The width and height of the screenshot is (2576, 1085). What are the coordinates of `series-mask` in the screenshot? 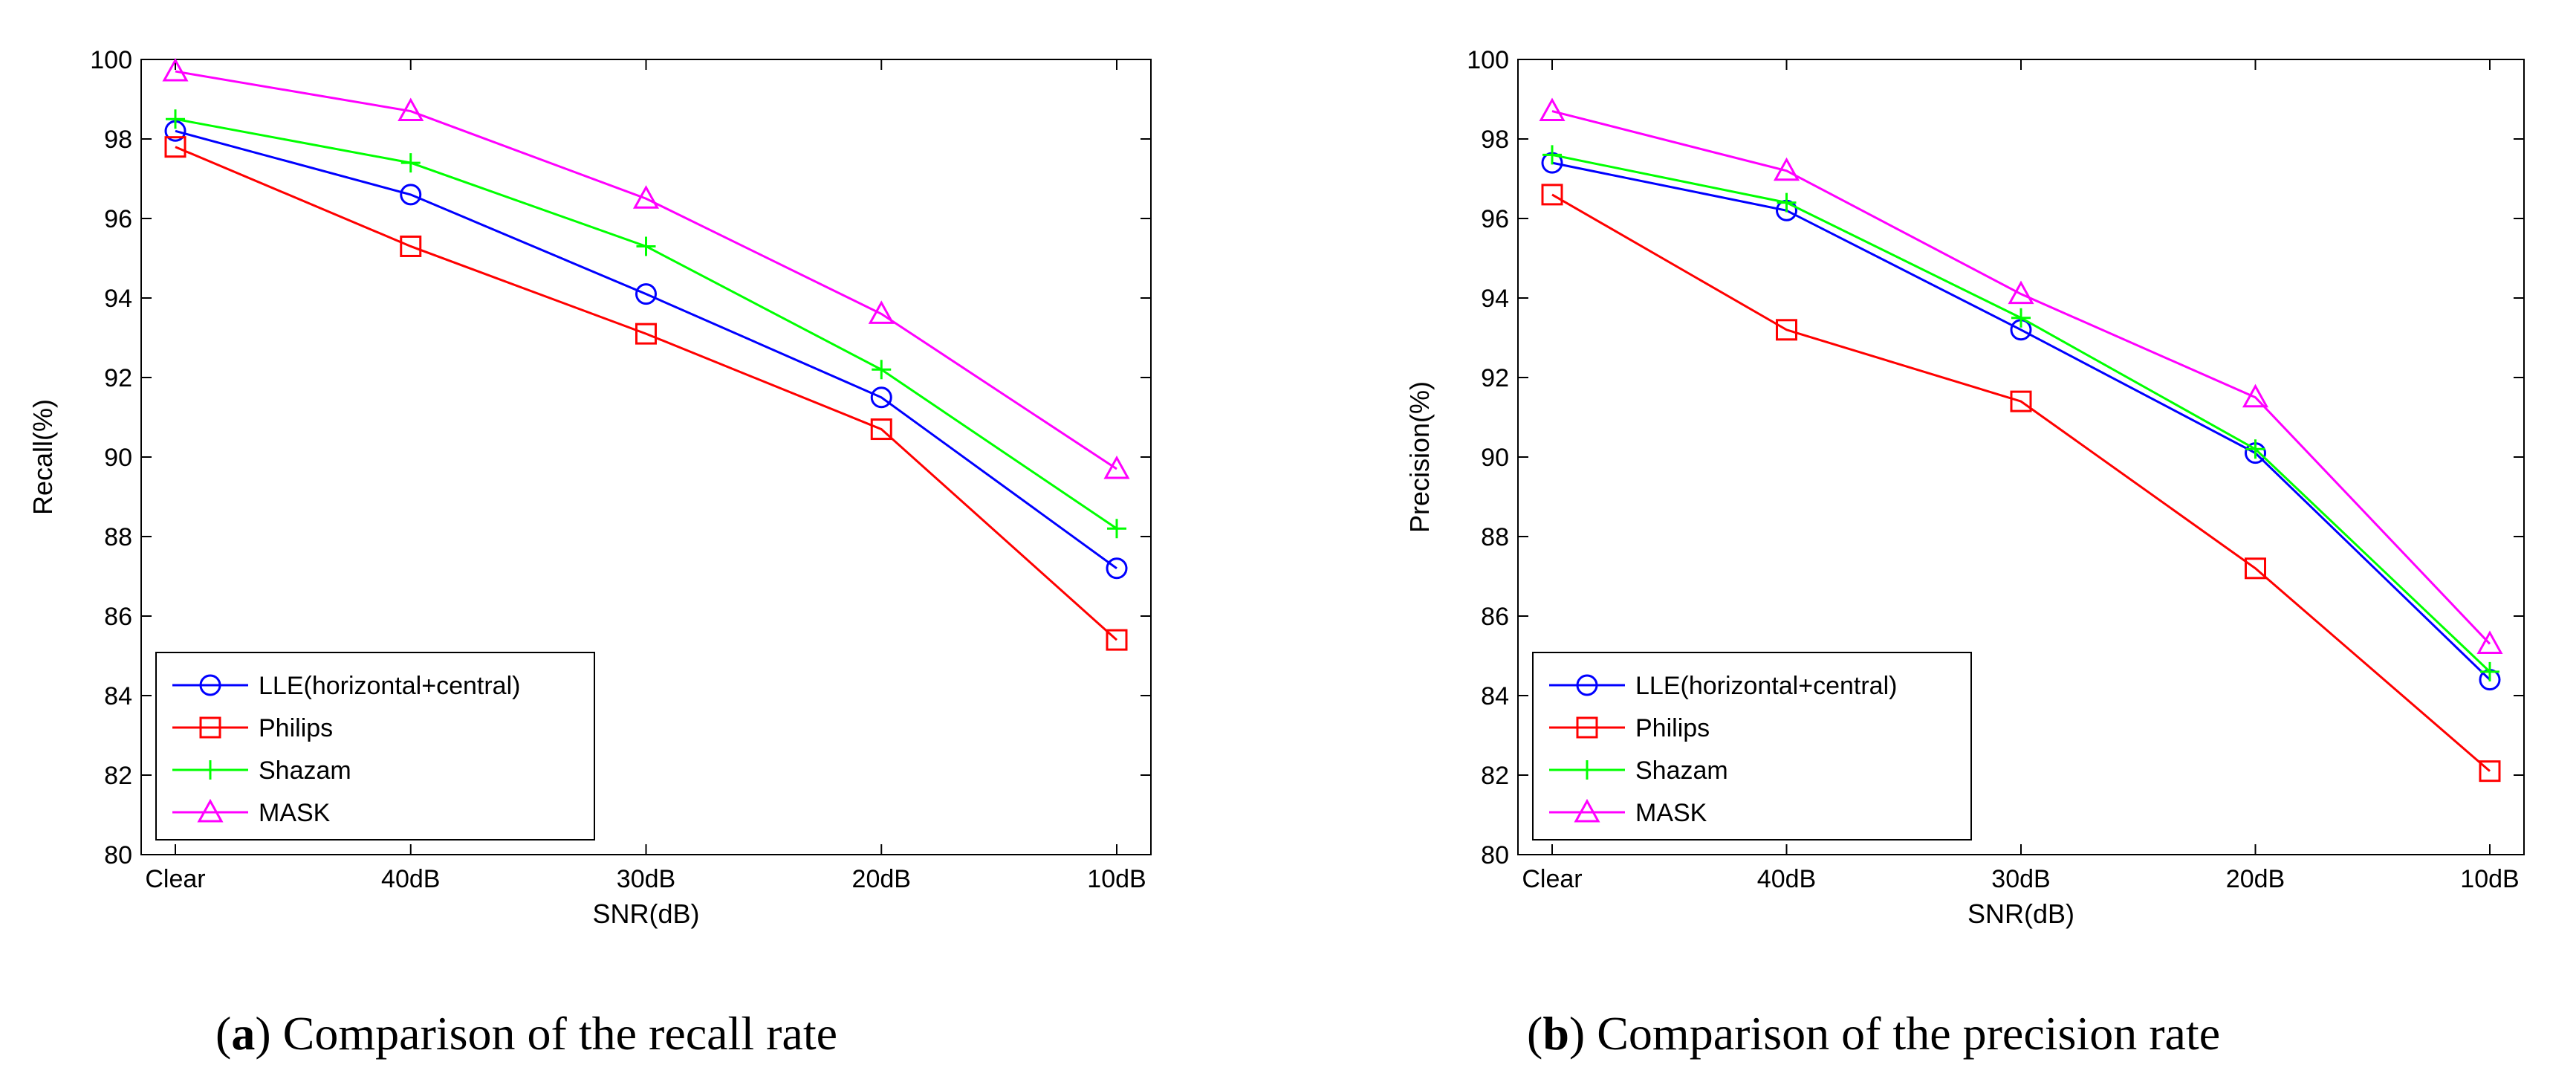 It's located at (646, 268).